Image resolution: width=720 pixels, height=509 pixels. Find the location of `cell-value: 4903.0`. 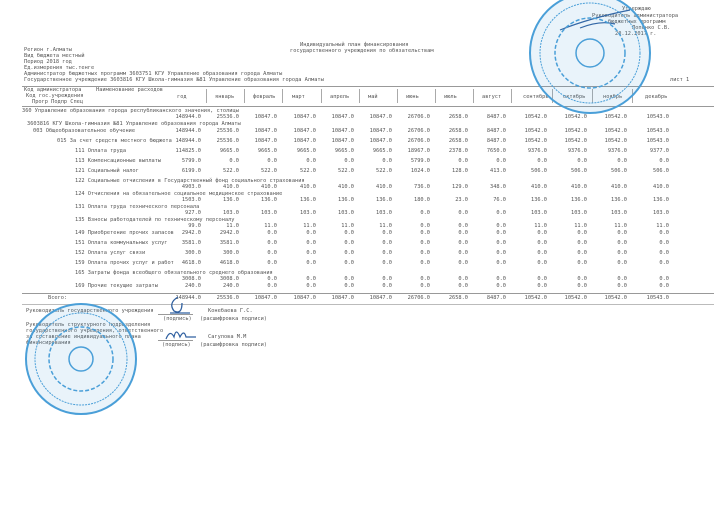

cell-value: 4903.0 is located at coordinates (191, 187).